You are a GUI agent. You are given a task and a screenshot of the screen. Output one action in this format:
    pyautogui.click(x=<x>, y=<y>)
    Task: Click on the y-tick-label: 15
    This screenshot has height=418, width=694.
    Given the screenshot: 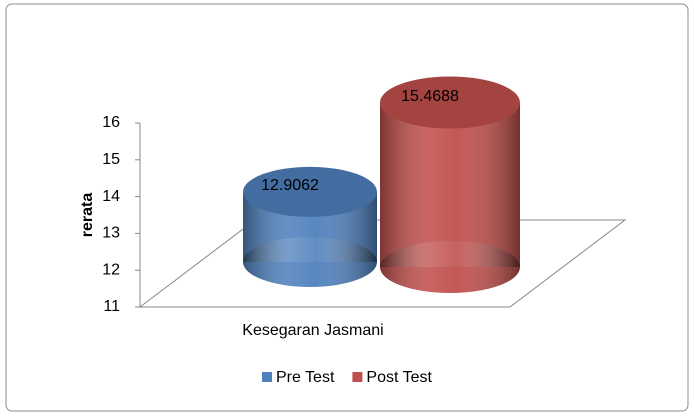 What is the action you would take?
    pyautogui.click(x=111, y=159)
    